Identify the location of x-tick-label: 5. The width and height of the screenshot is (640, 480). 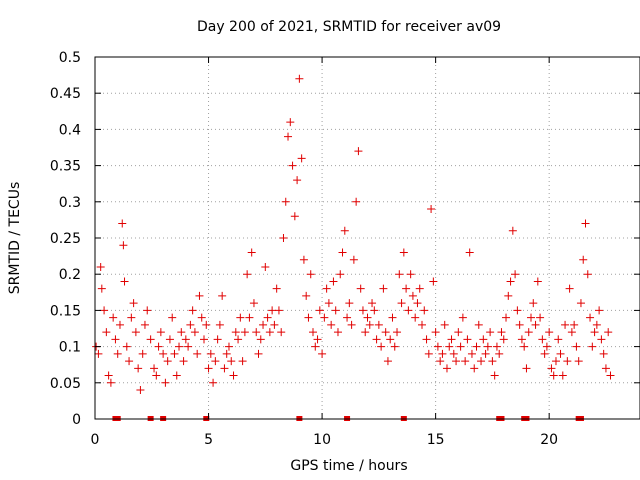
(208, 440).